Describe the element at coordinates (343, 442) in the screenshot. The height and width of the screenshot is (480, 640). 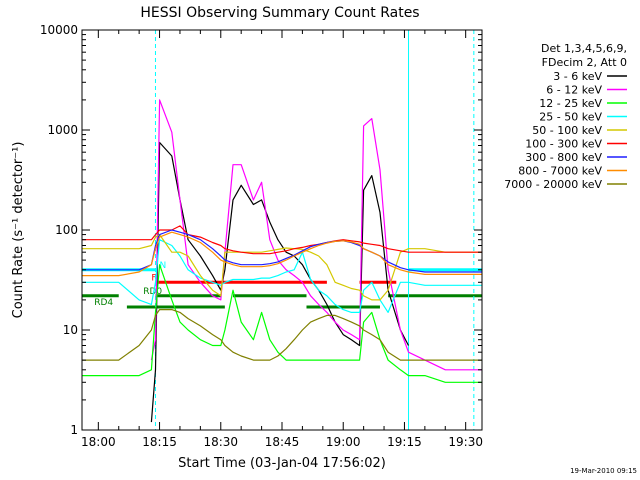
I see `x-tick-label: 19:00` at that location.